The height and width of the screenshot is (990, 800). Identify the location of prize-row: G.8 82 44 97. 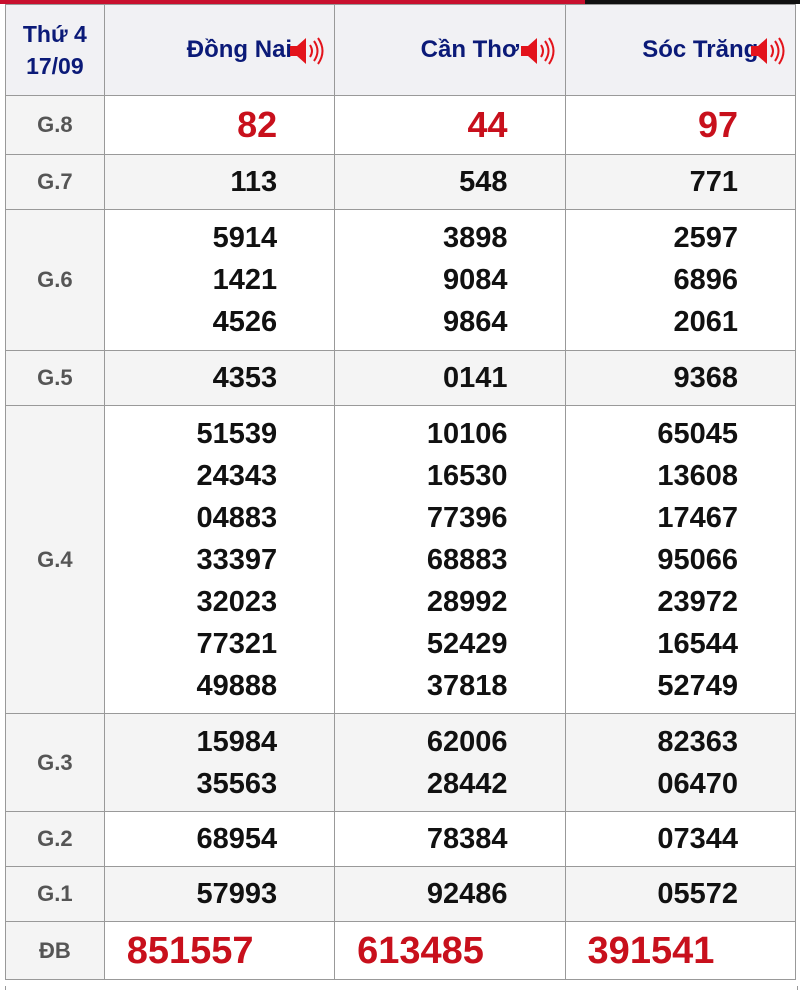
(401, 125).